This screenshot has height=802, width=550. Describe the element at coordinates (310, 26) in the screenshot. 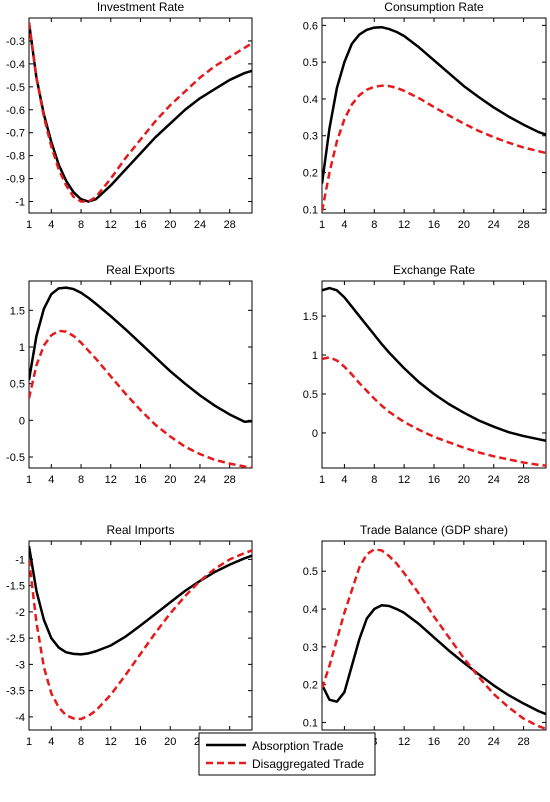

I see `y-tick-label: 0.6` at that location.